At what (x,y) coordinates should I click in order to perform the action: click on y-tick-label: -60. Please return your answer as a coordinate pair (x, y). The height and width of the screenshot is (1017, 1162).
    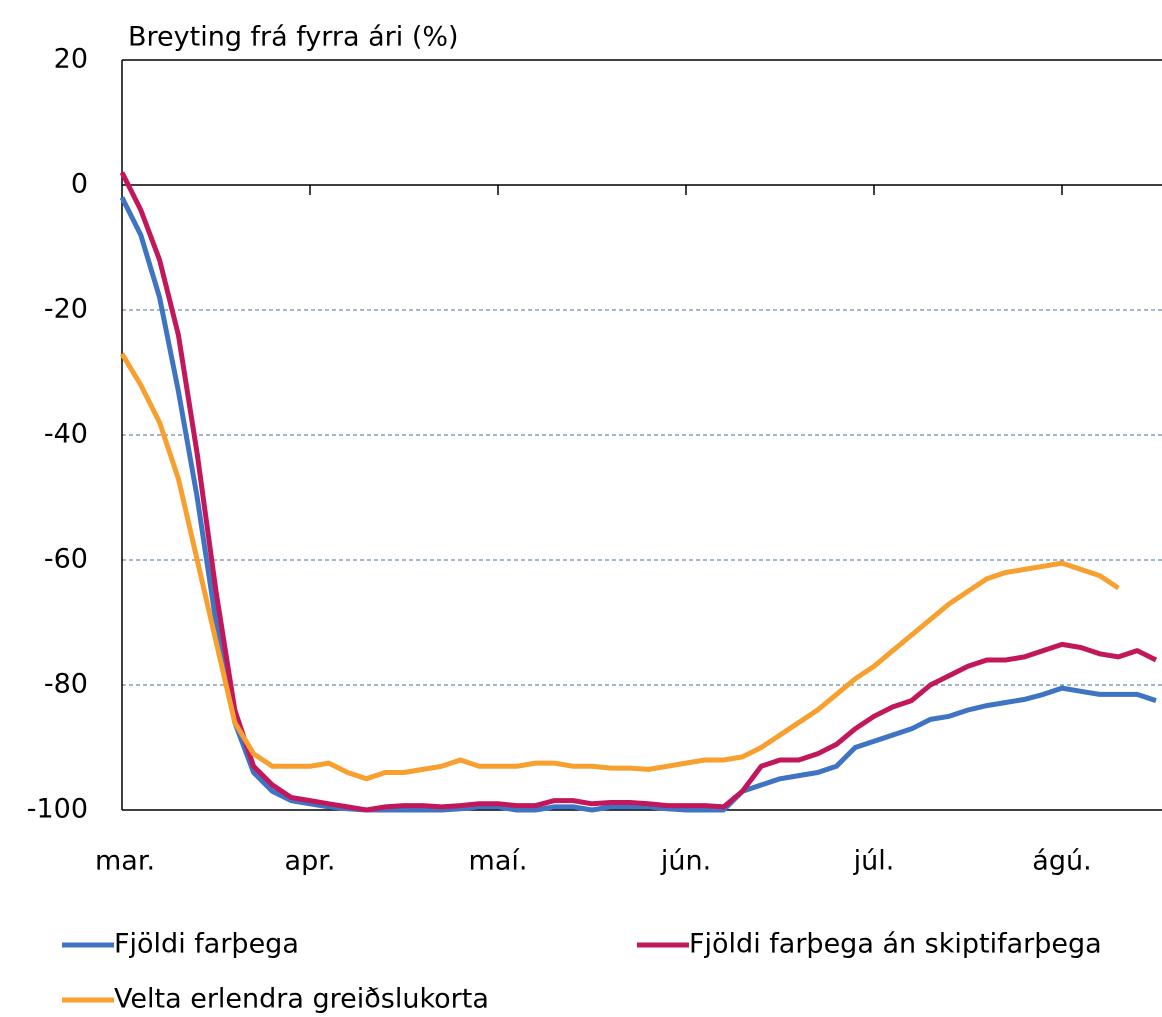
    Looking at the image, I should click on (66, 559).